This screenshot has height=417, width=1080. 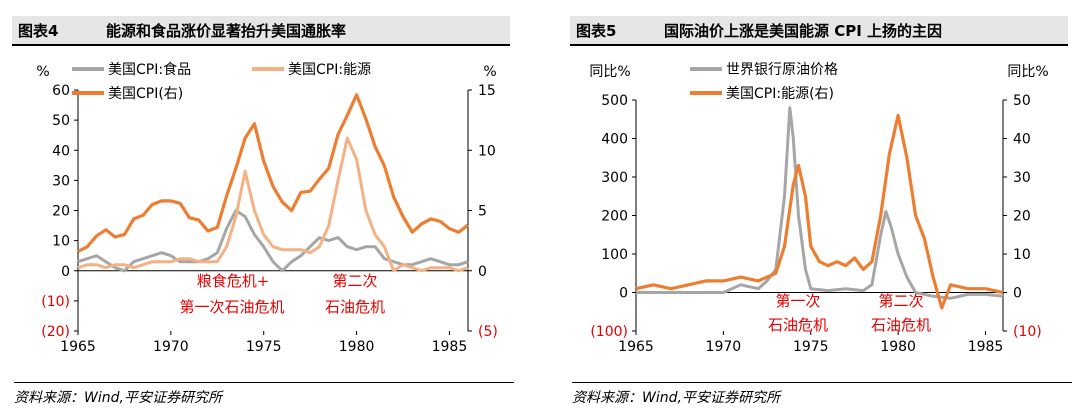 I want to click on y-left-tick-label: 500, so click(x=614, y=101).